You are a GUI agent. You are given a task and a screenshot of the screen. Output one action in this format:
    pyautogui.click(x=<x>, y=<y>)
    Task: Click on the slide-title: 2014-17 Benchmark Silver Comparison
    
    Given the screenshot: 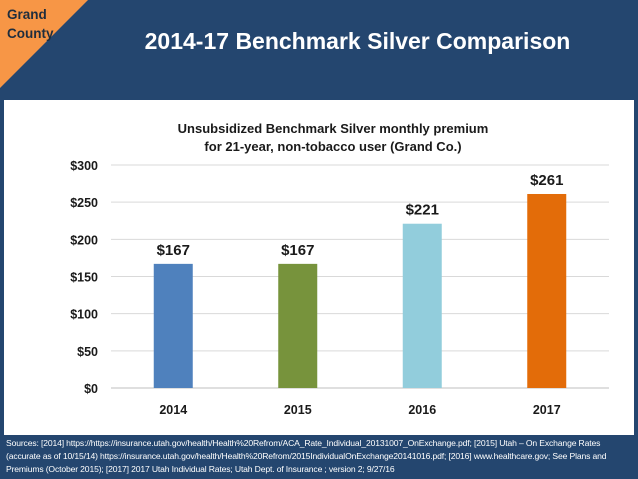 What is the action you would take?
    pyautogui.click(x=357, y=41)
    